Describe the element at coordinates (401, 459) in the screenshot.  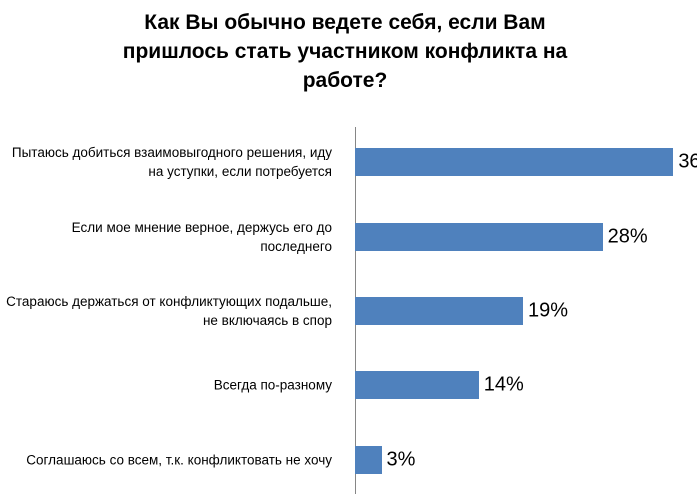
I see `data-label: 3%` at that location.